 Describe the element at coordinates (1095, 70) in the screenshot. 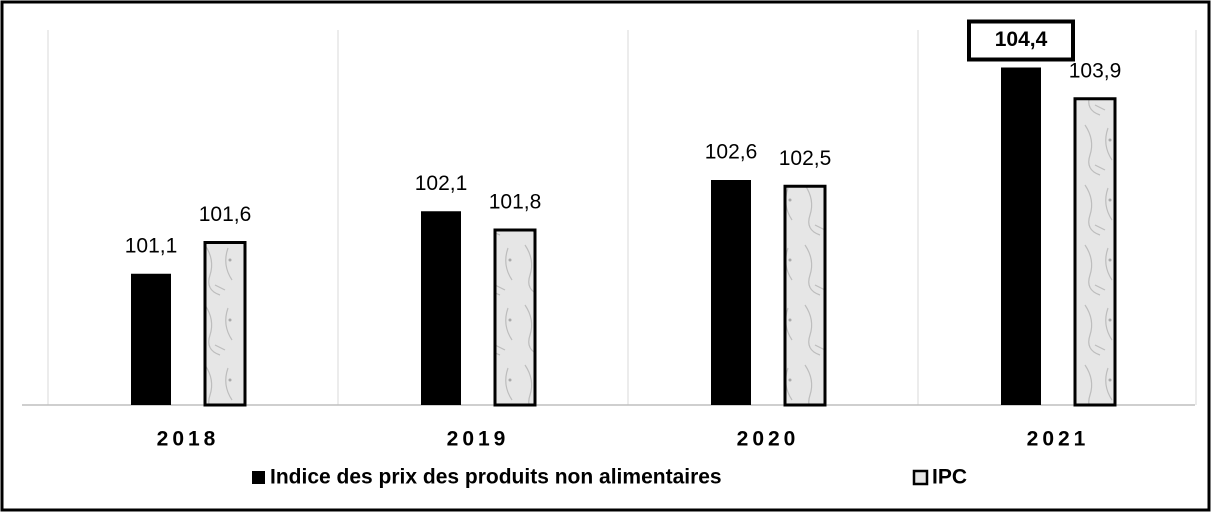

I see `data-label: 103,9` at that location.